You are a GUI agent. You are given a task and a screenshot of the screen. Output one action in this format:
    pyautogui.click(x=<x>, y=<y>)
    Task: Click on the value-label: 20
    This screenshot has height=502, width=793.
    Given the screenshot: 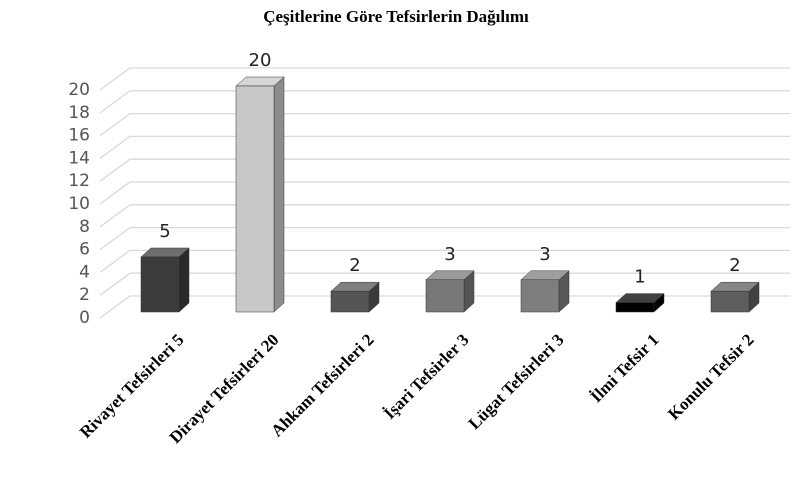 What is the action you would take?
    pyautogui.click(x=260, y=60)
    